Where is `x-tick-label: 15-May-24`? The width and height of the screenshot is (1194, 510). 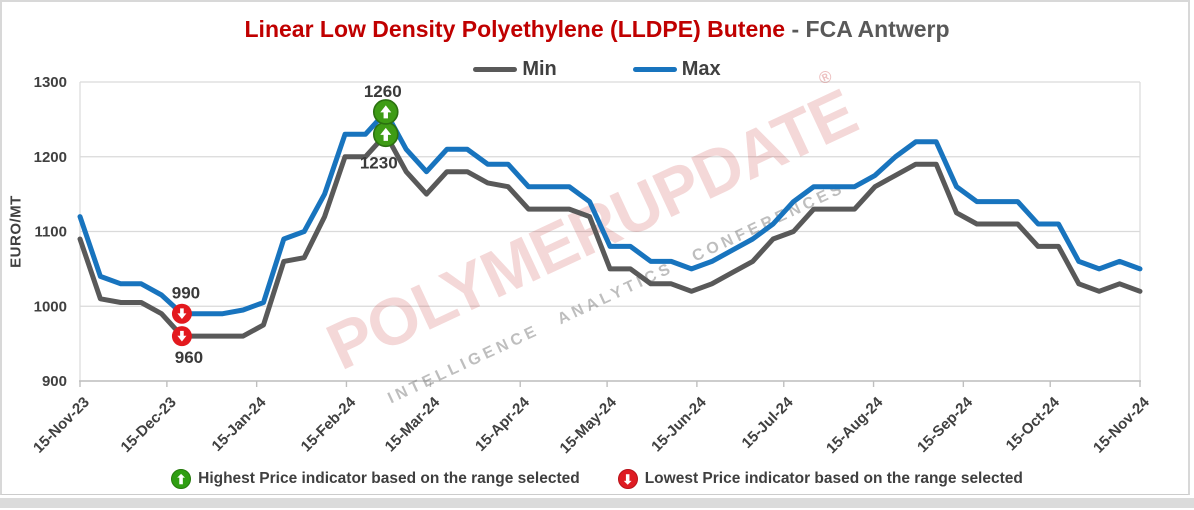 x-tick-label: 15-May-24 is located at coordinates (589, 425).